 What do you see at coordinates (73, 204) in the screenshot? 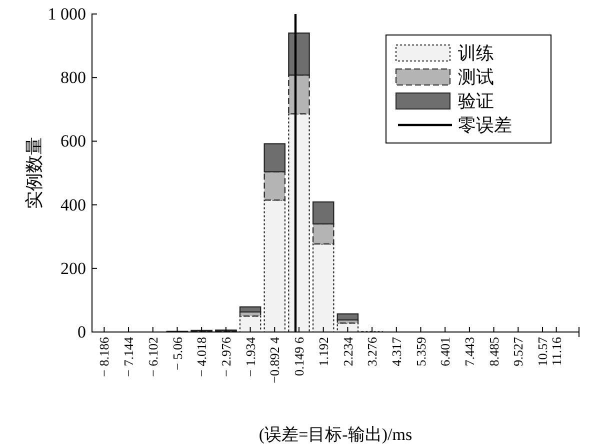
I see `y-tick-label: 400` at bounding box center [73, 204].